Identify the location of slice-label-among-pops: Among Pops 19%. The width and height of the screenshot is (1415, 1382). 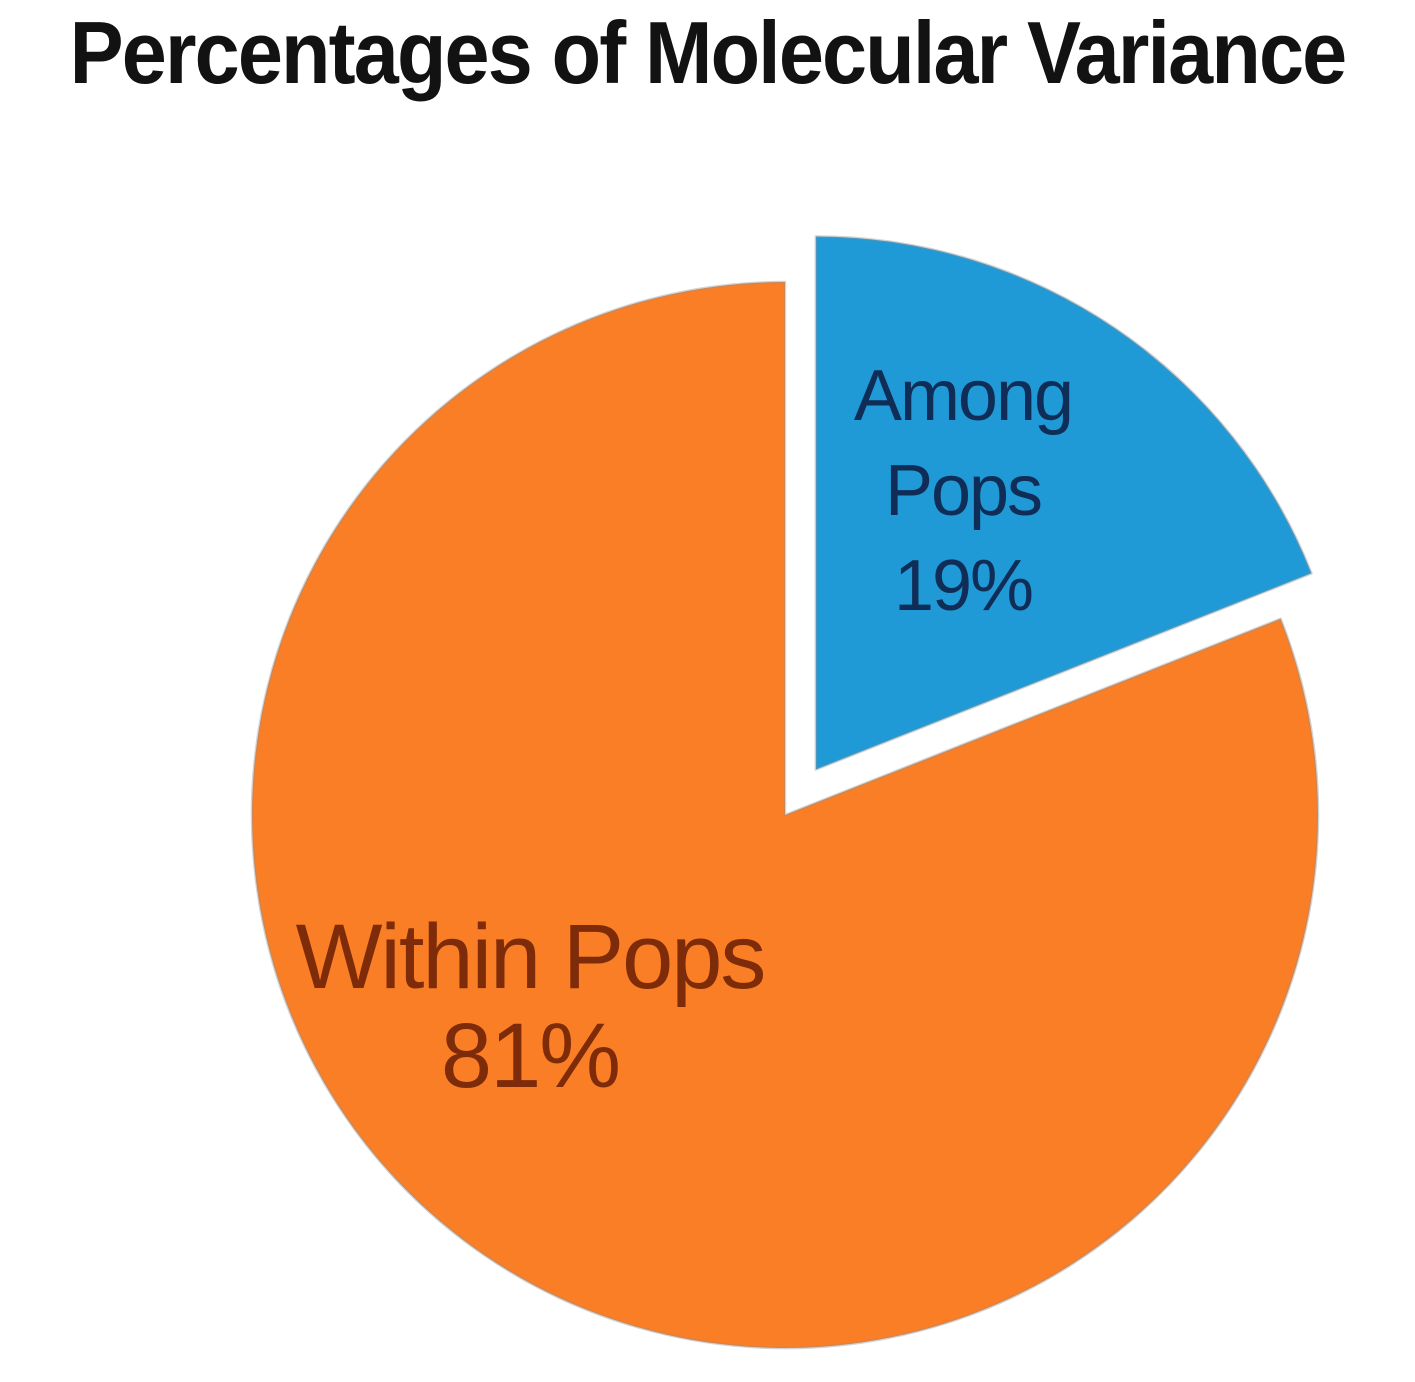
(964, 491).